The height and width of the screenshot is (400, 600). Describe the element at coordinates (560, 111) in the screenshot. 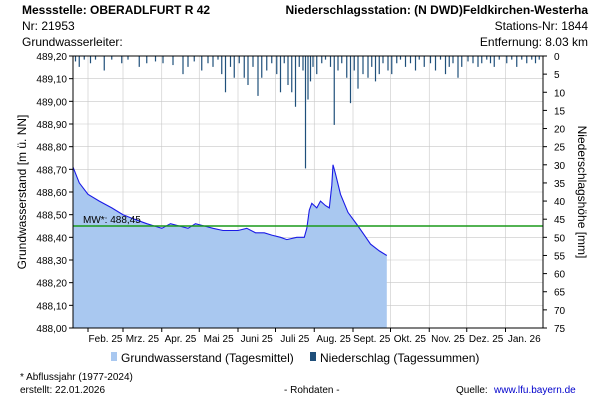

I see `y2-tick-label: 15` at that location.